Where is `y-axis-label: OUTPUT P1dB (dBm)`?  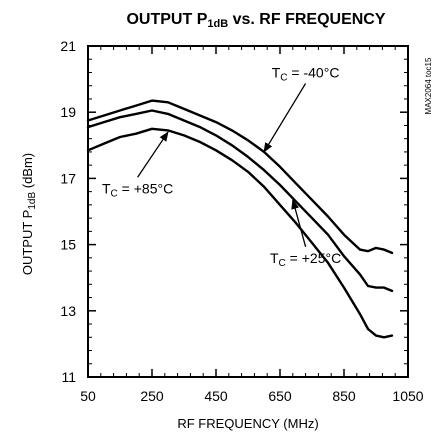 y-axis-label: OUTPUT P1dB (dBm) is located at coordinates (29, 214).